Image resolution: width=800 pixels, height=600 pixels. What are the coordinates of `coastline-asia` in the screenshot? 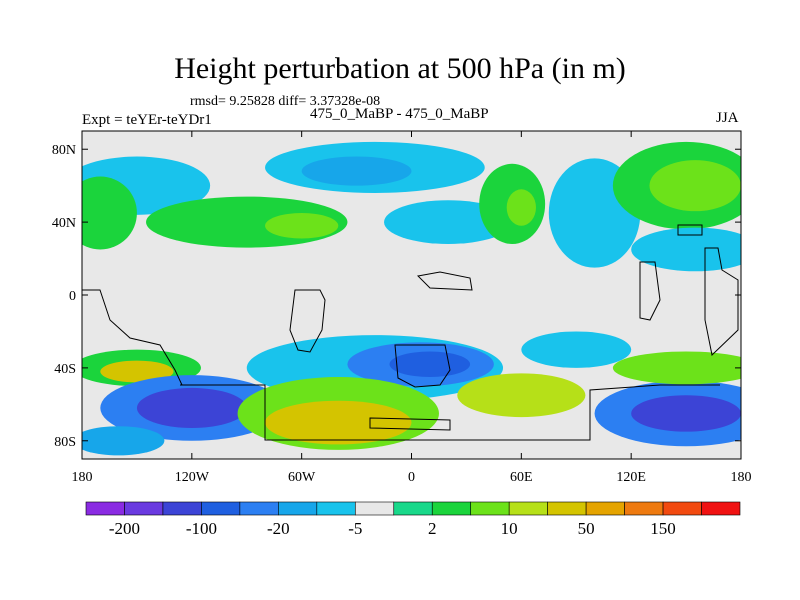 It's located at (444, 281).